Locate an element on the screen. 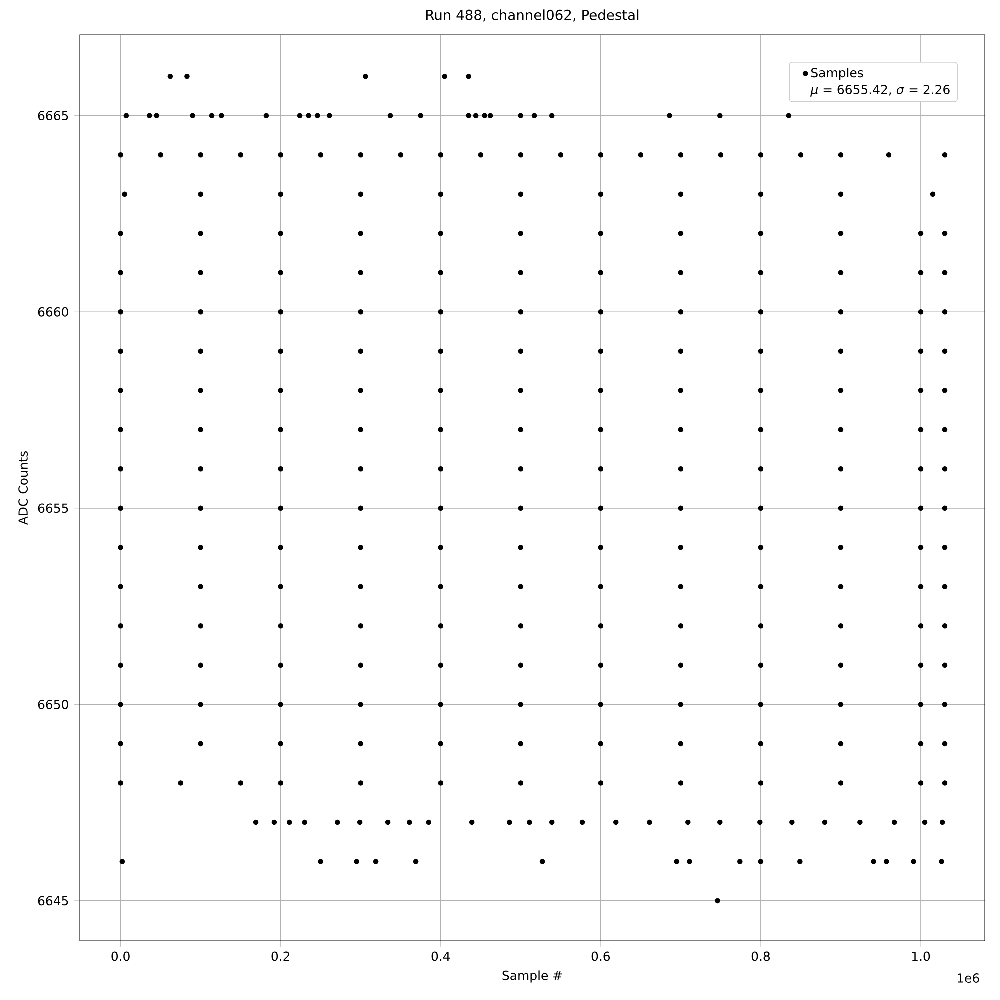 The width and height of the screenshot is (1000, 1000). x-tick-label: 0.2 is located at coordinates (281, 957).